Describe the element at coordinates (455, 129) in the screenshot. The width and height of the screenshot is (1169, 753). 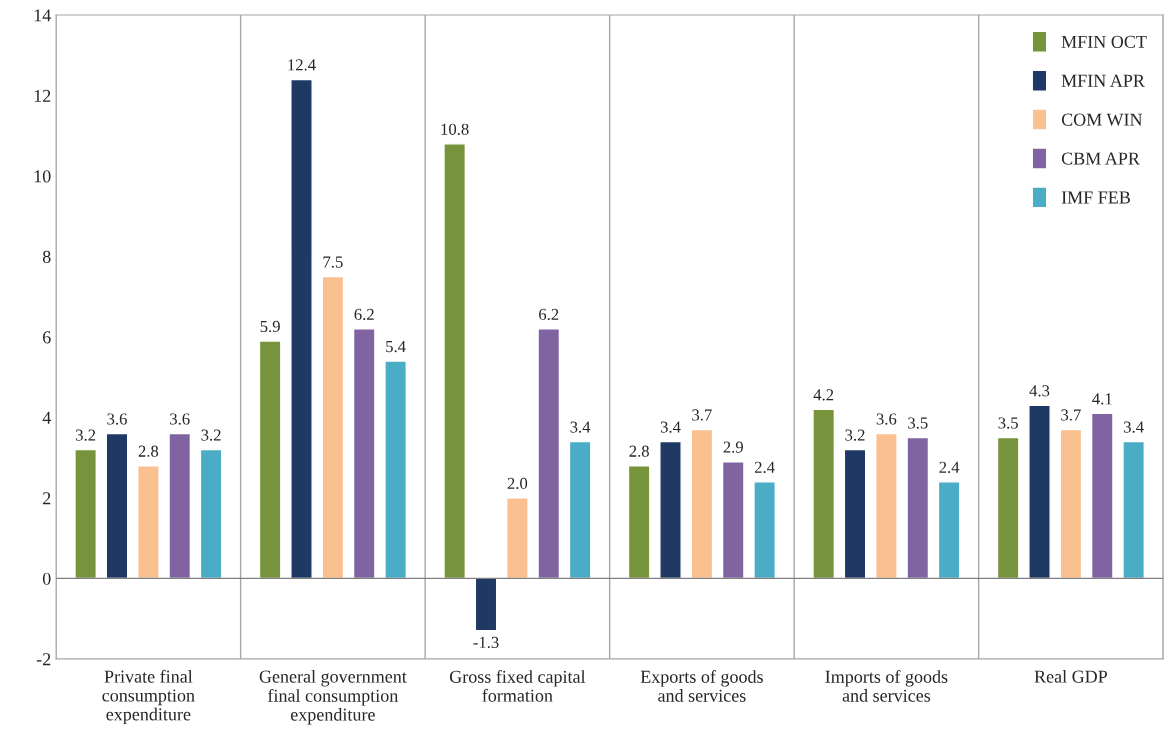
I see `data-label: 10.8` at that location.